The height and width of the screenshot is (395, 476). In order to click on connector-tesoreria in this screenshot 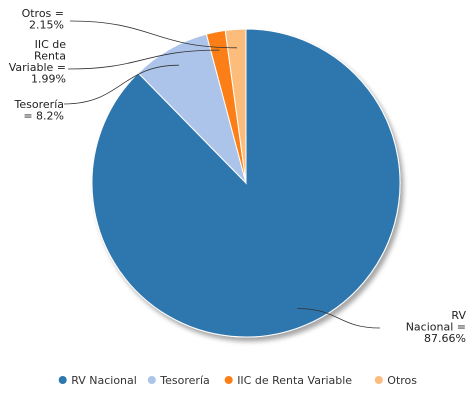, I will do `click(121, 84)`.